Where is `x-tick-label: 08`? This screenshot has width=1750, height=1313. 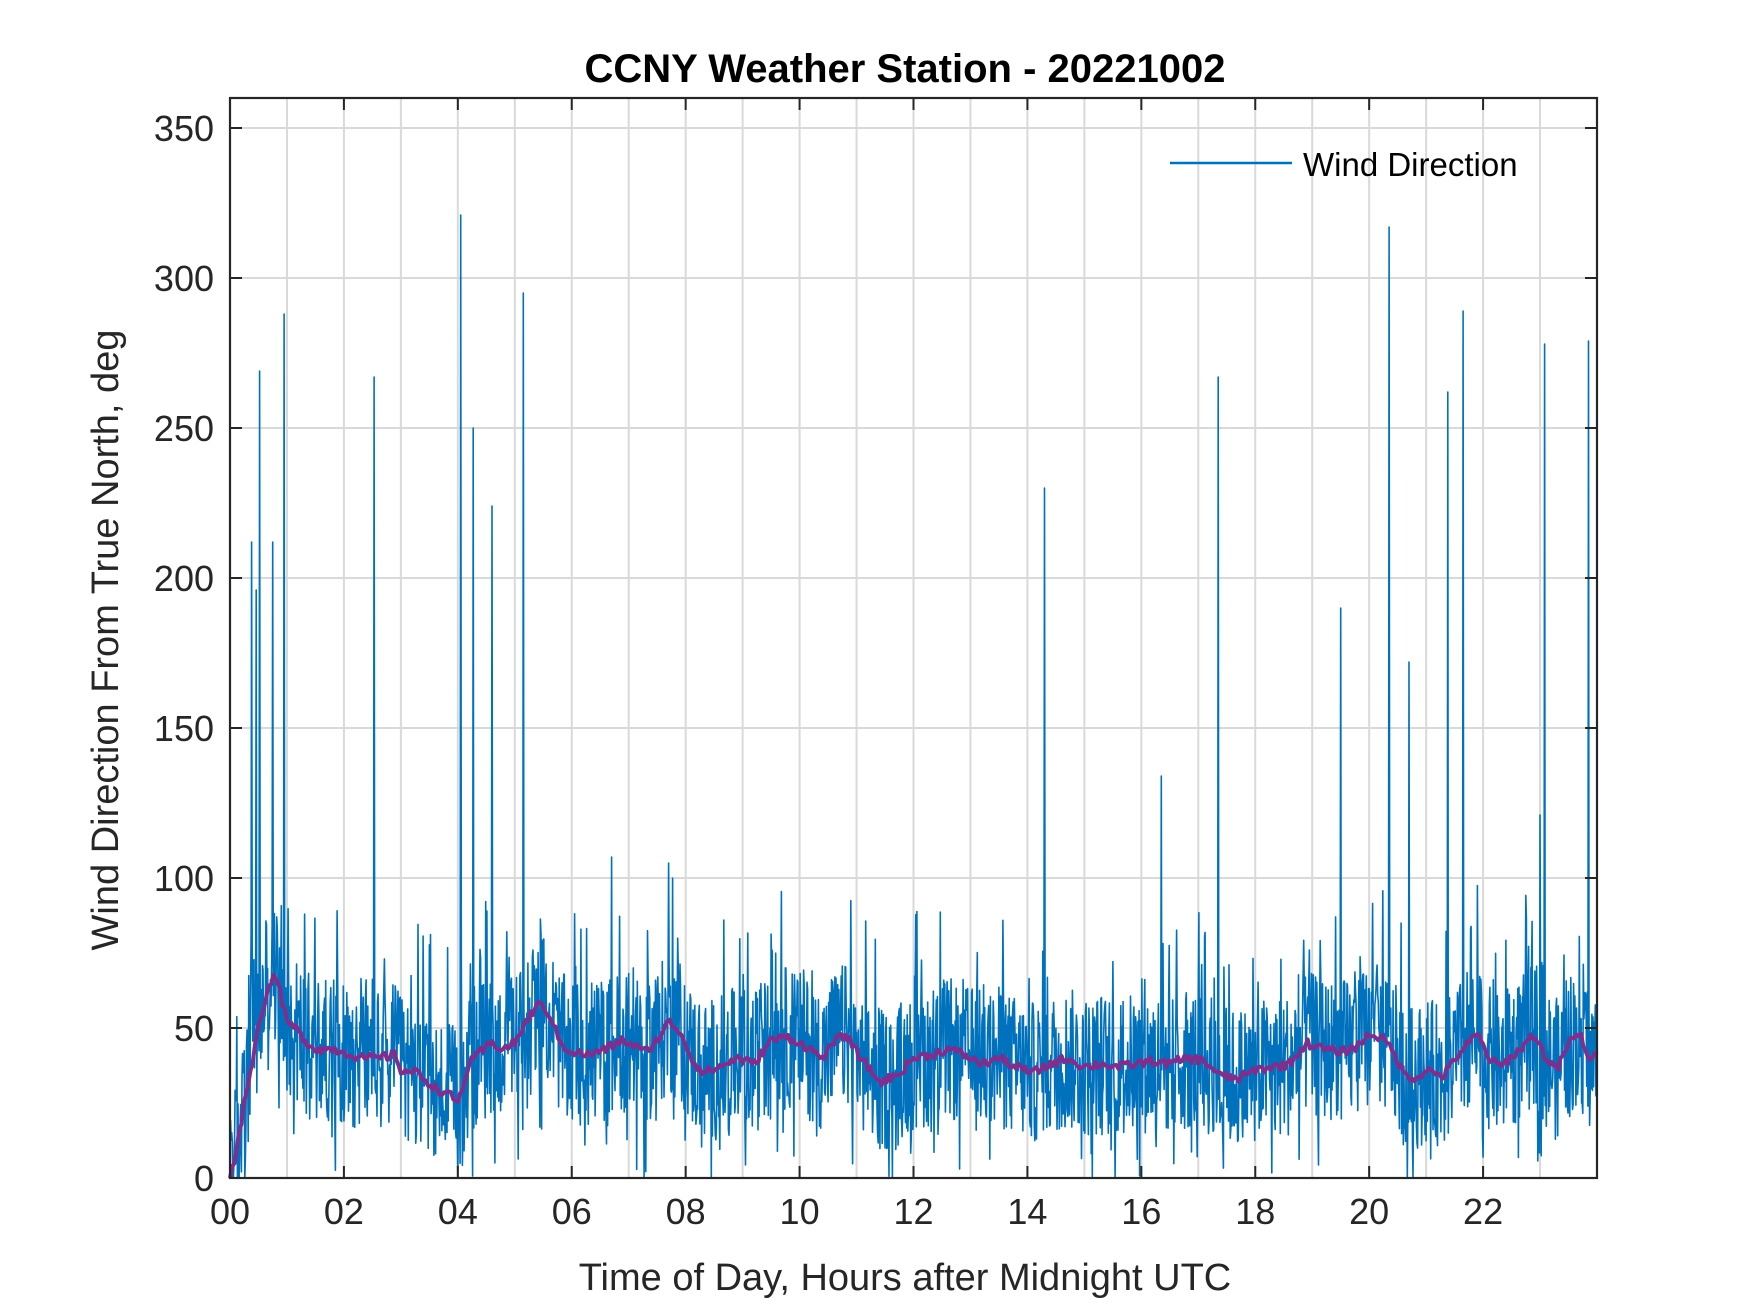 x-tick-label: 08 is located at coordinates (686, 1211).